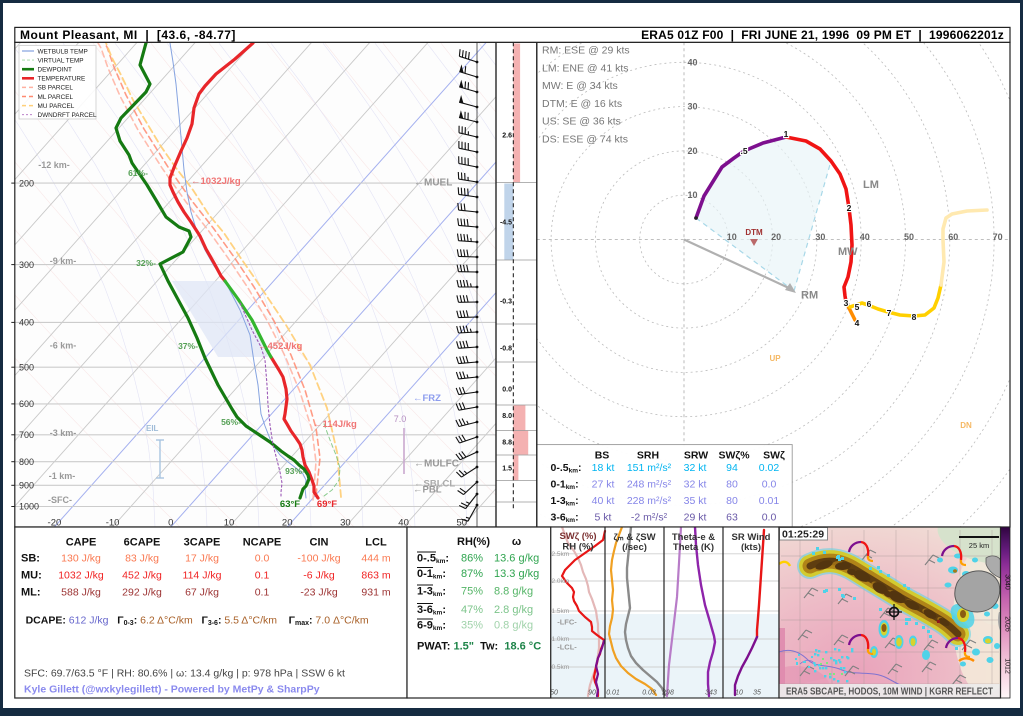 Image resolution: width=1023 pixels, height=716 pixels. I want to click on svg-text: DTM: E @ 16 kts, so click(582, 104).